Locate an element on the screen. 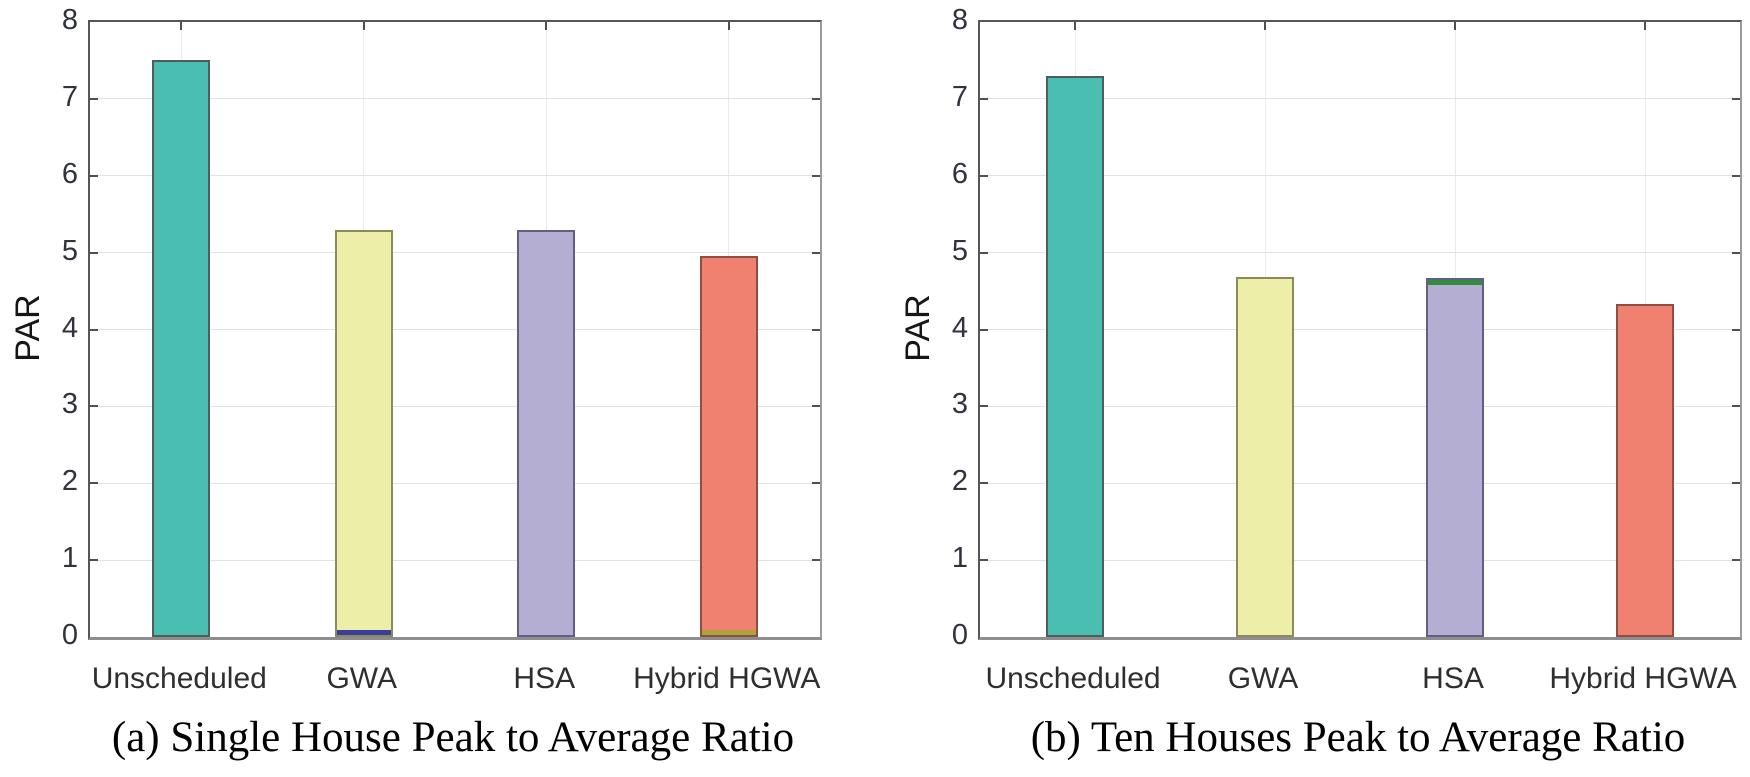 The image size is (1750, 777). caption-a: (a) Single House Peak to Average Ratio is located at coordinates (453, 737).